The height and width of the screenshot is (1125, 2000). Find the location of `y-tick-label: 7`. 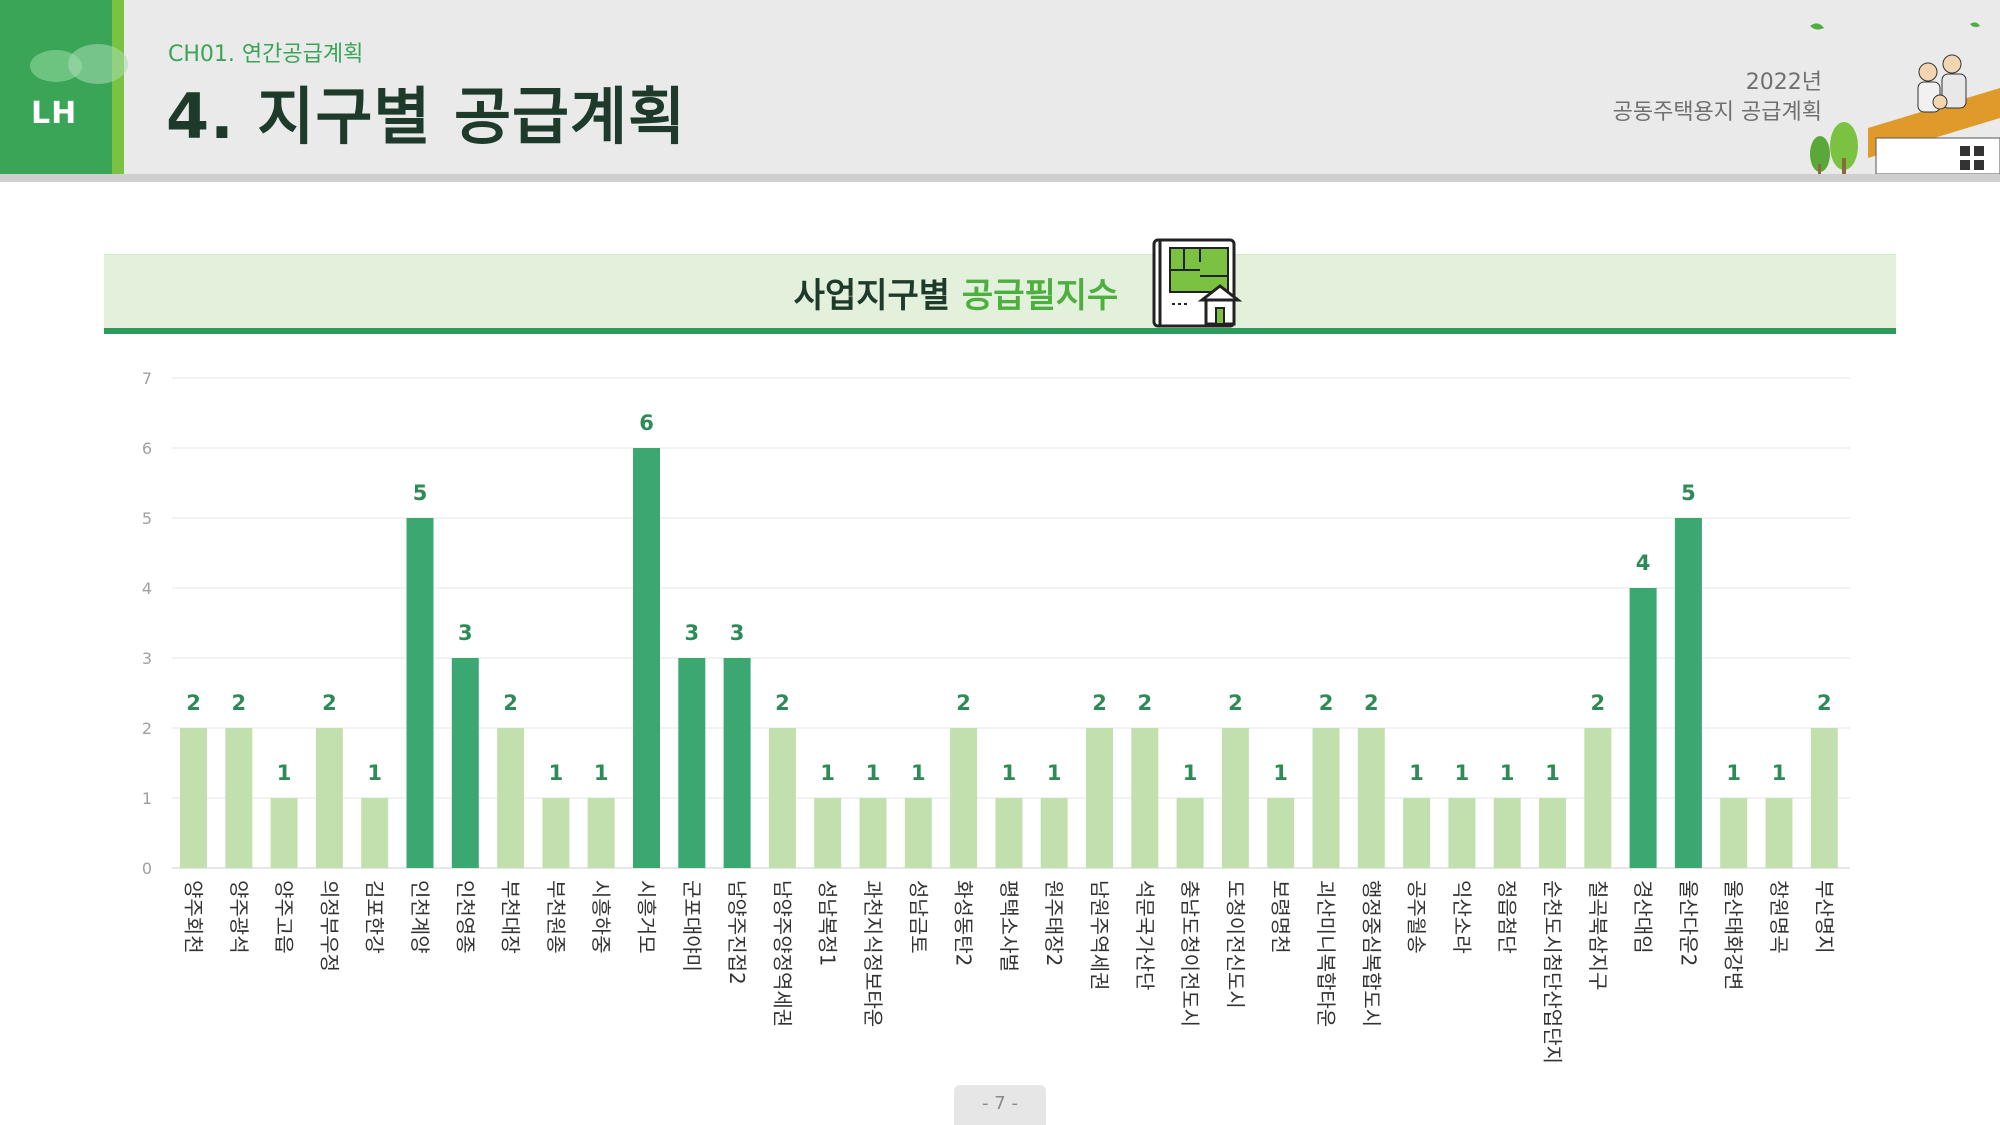

y-tick-label: 7 is located at coordinates (147, 378).